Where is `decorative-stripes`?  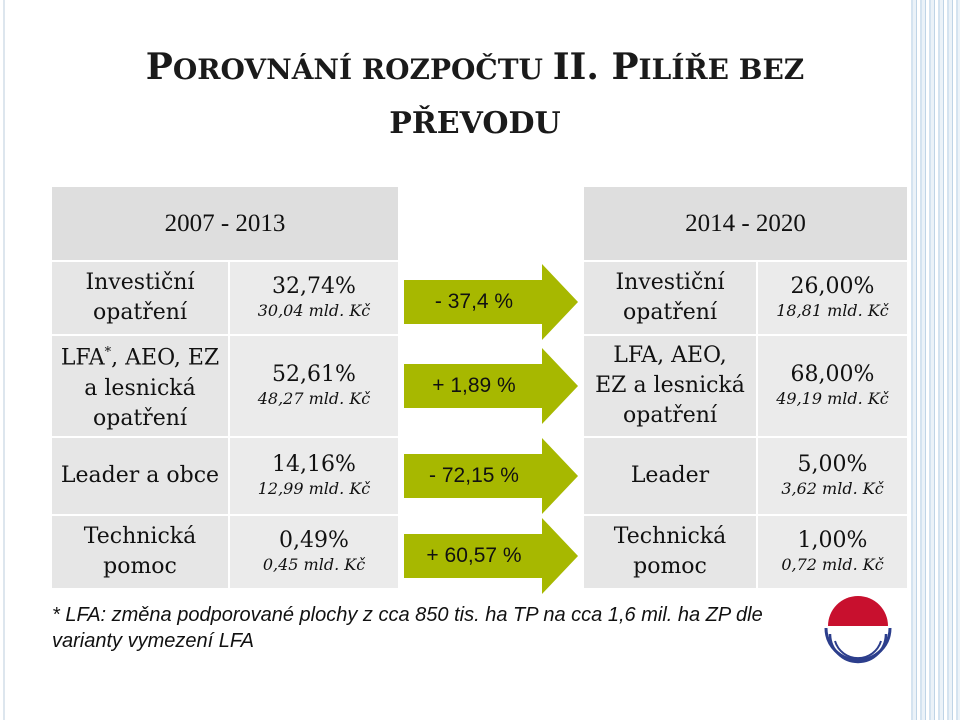 decorative-stripes is located at coordinates (934, 360).